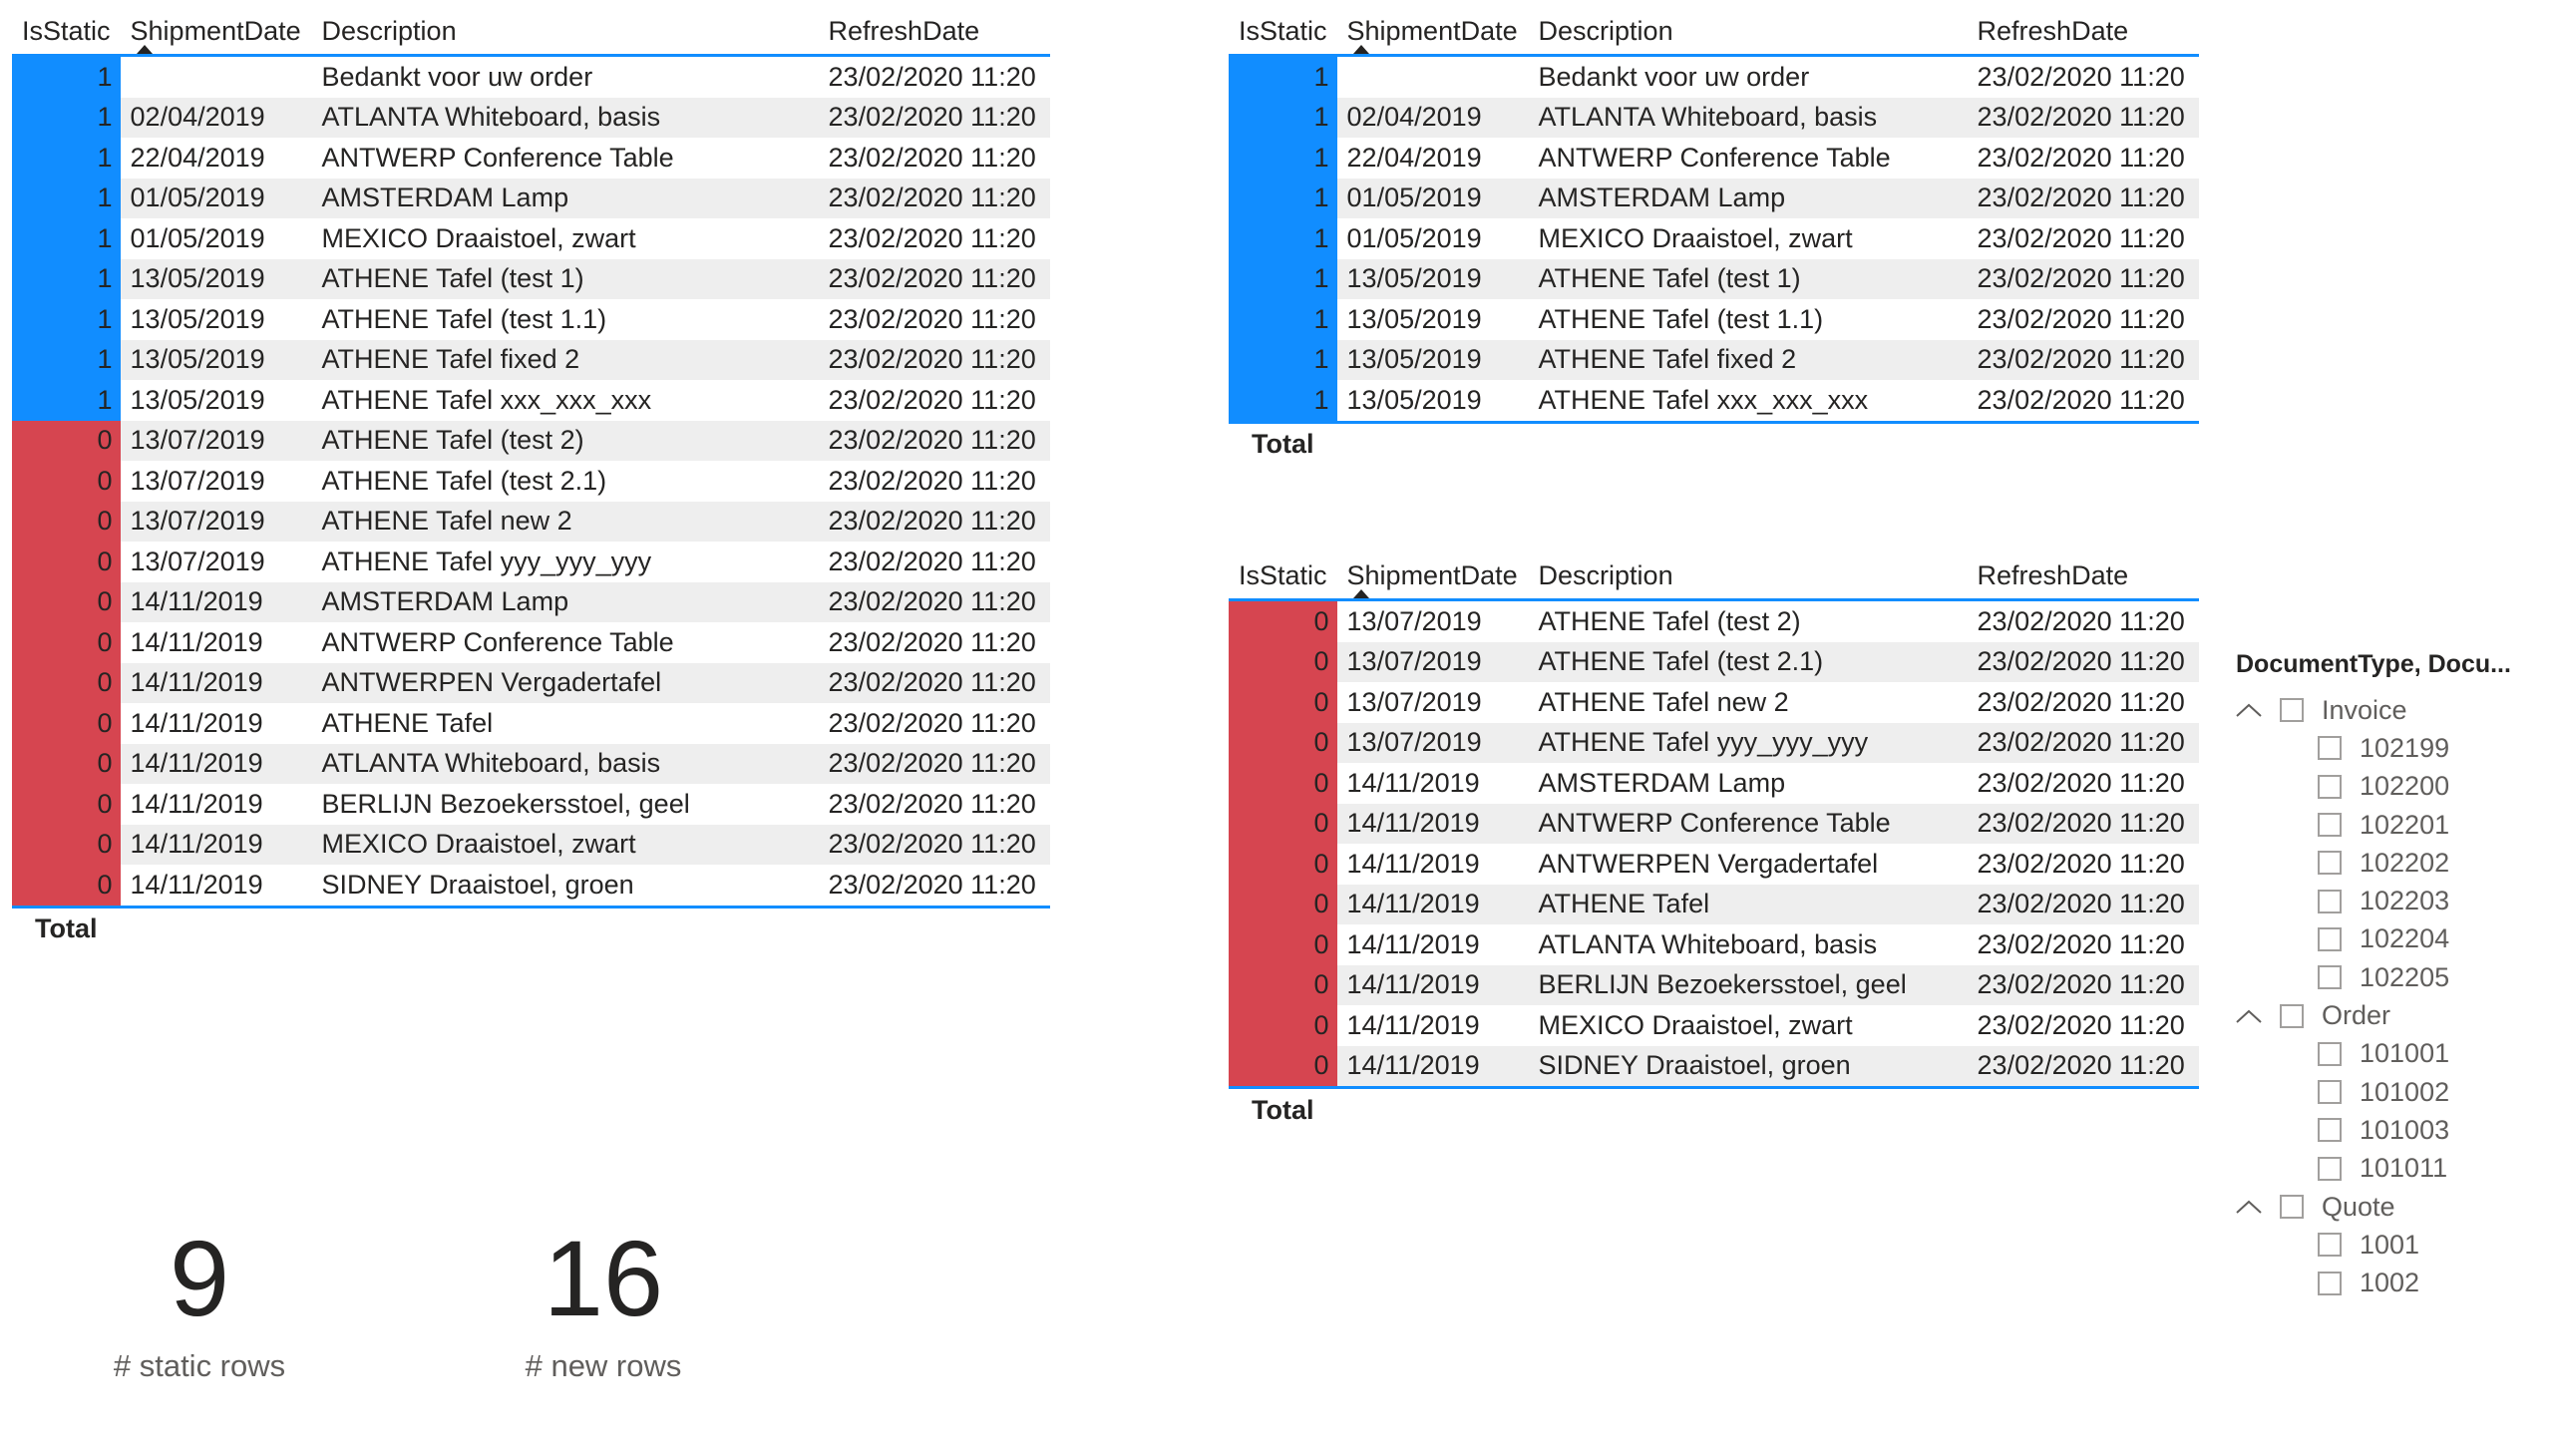 Image resolution: width=2553 pixels, height=1456 pixels. I want to click on slicer-item: 102202, so click(2385, 863).